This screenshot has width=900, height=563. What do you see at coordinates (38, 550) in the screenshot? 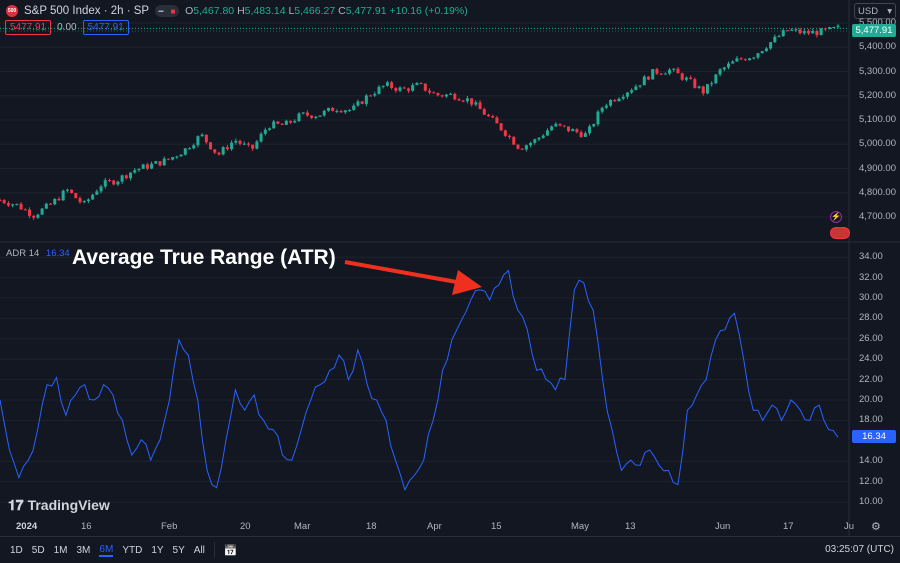
I see `range-button-5d: 5D` at bounding box center [38, 550].